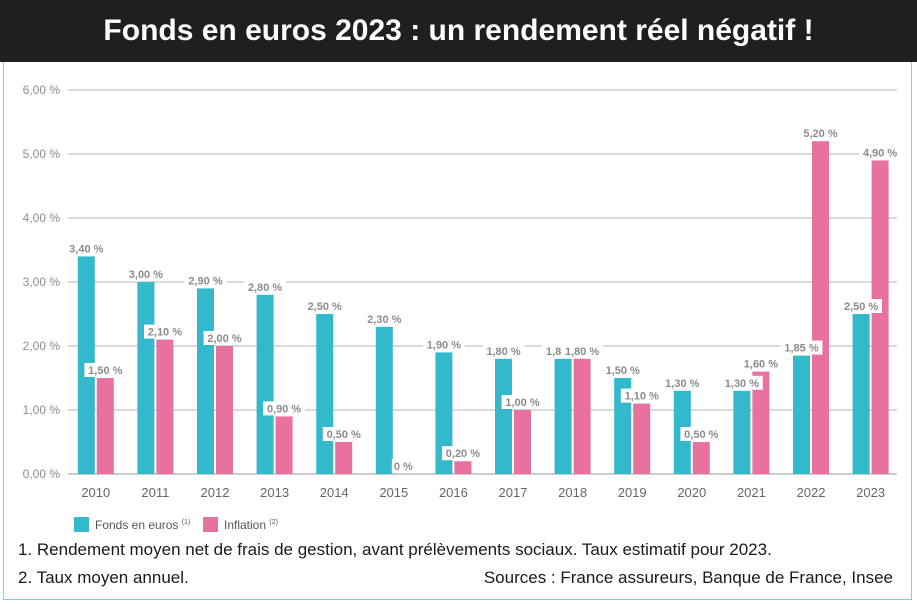  I want to click on y-tick-label: 2,00 %, so click(42, 346).